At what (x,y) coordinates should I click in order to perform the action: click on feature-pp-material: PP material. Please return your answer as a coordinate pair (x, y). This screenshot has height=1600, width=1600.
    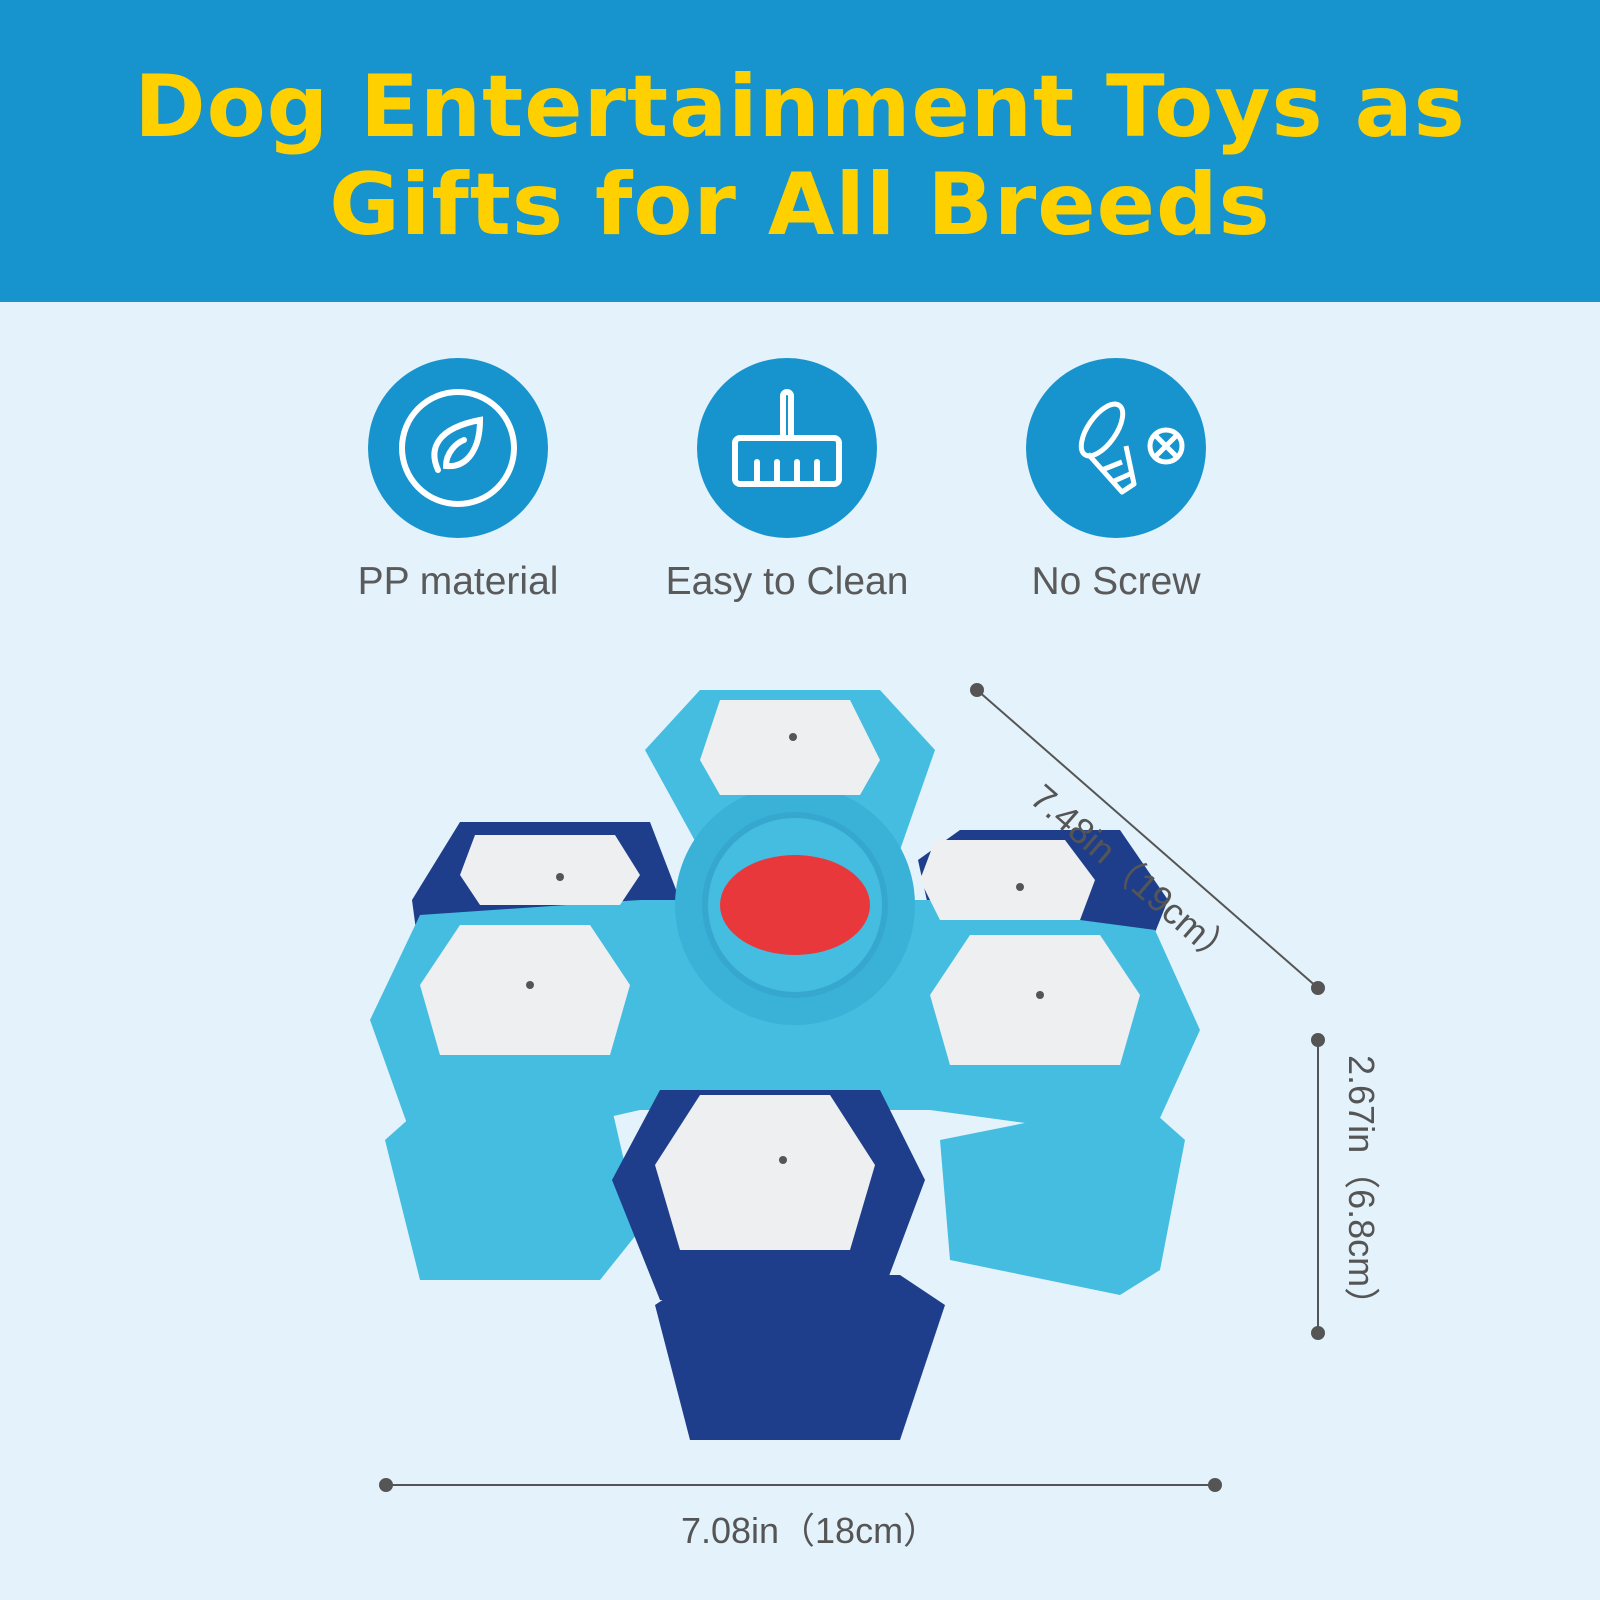
    Looking at the image, I should click on (458, 481).